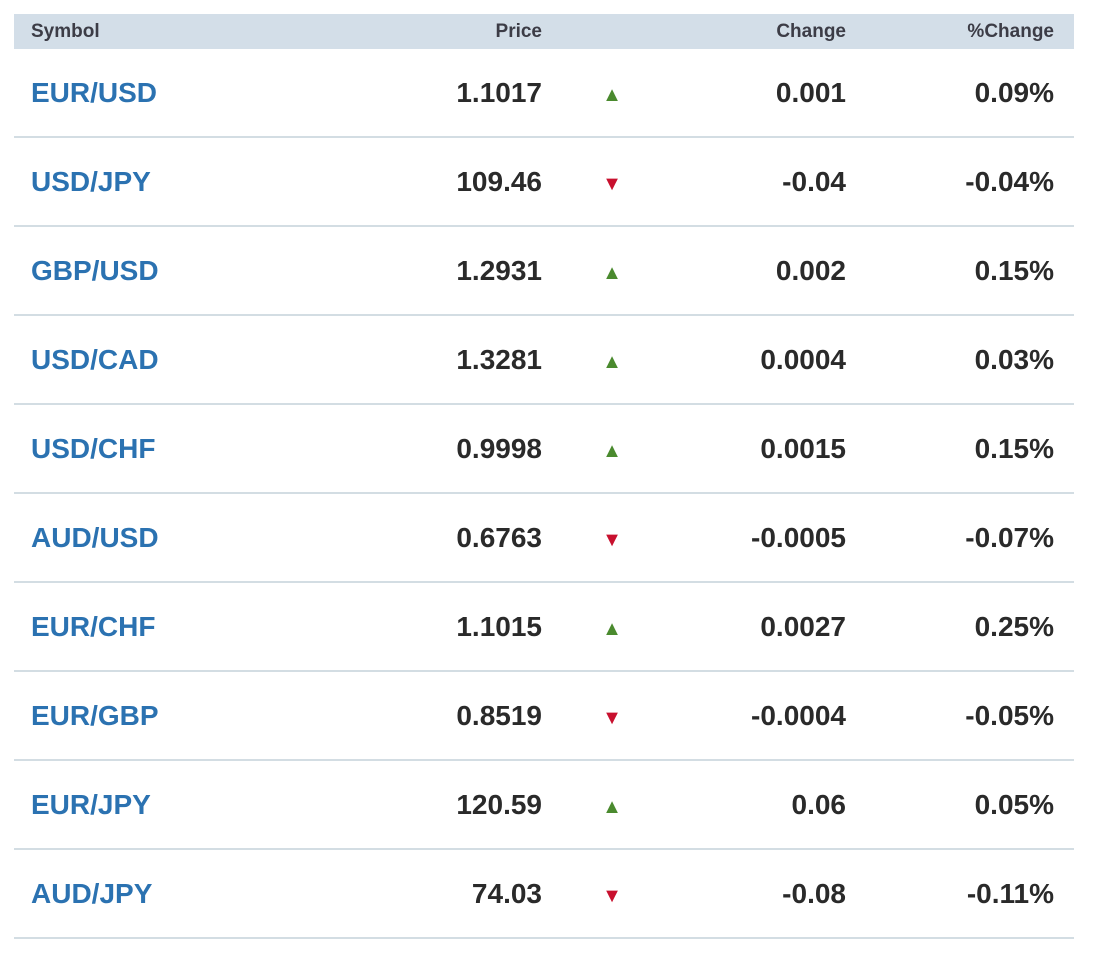  What do you see at coordinates (544, 627) in the screenshot?
I see `table-row: EUR/CHF 1.1015 ▲ 0.0027 0.25%` at bounding box center [544, 627].